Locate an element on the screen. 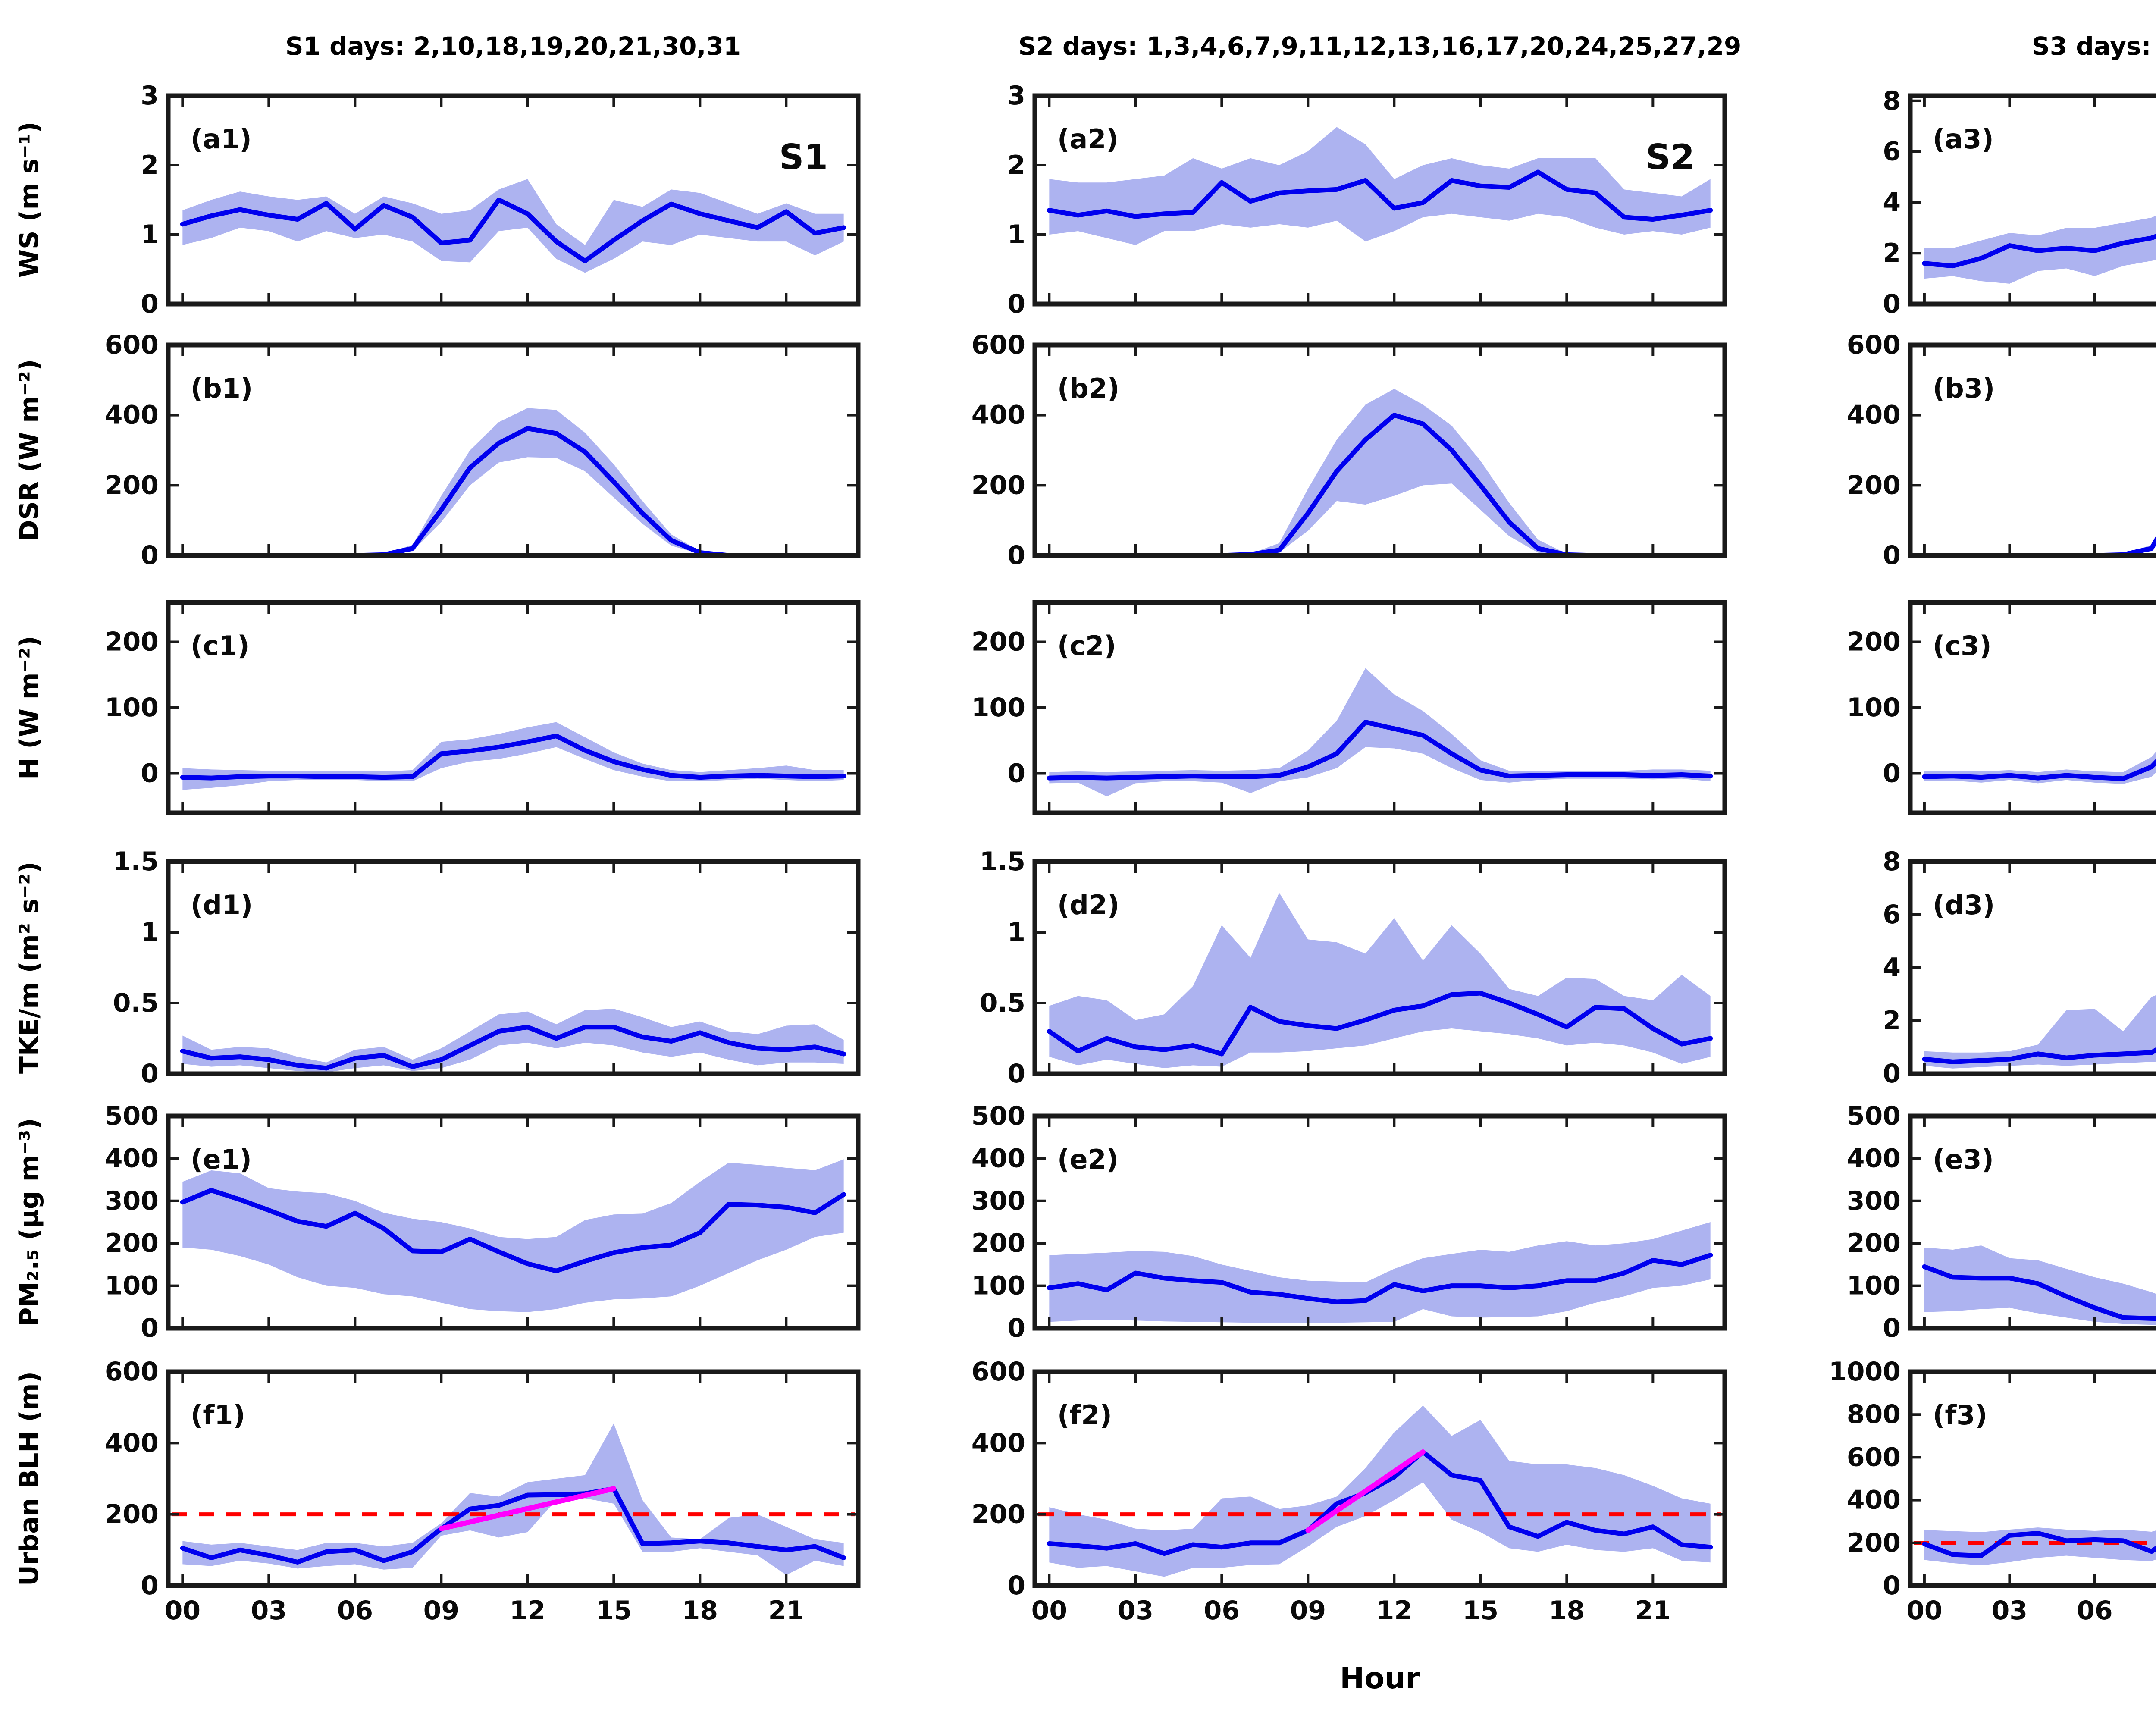 Image resolution: width=2156 pixels, height=1715 pixels. xtick-label: 21 is located at coordinates (786, 1611).